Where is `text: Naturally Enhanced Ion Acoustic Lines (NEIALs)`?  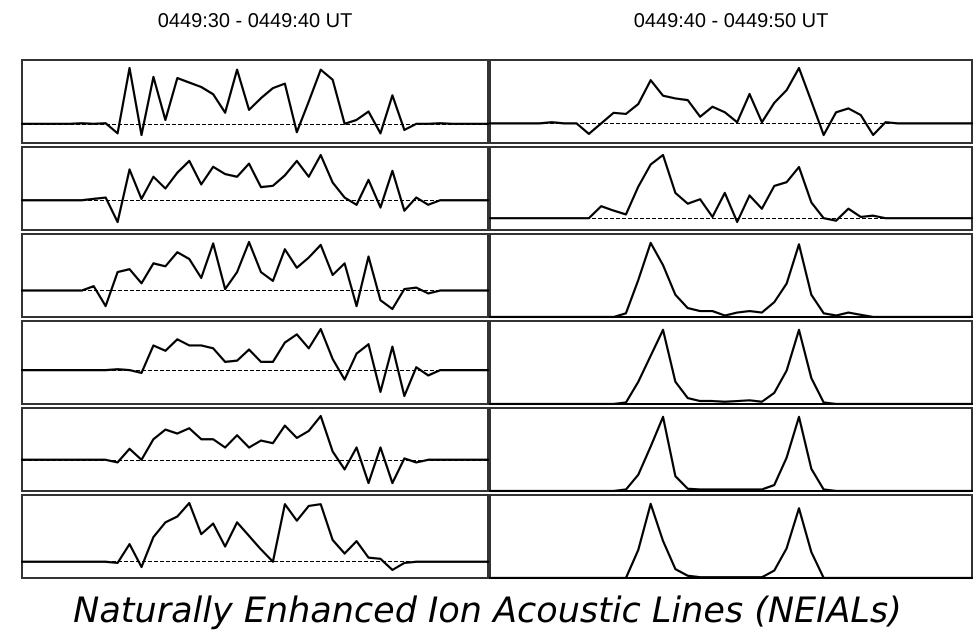
text: Naturally Enhanced Ion Acoustic Lines (NEIALs) is located at coordinates (487, 611).